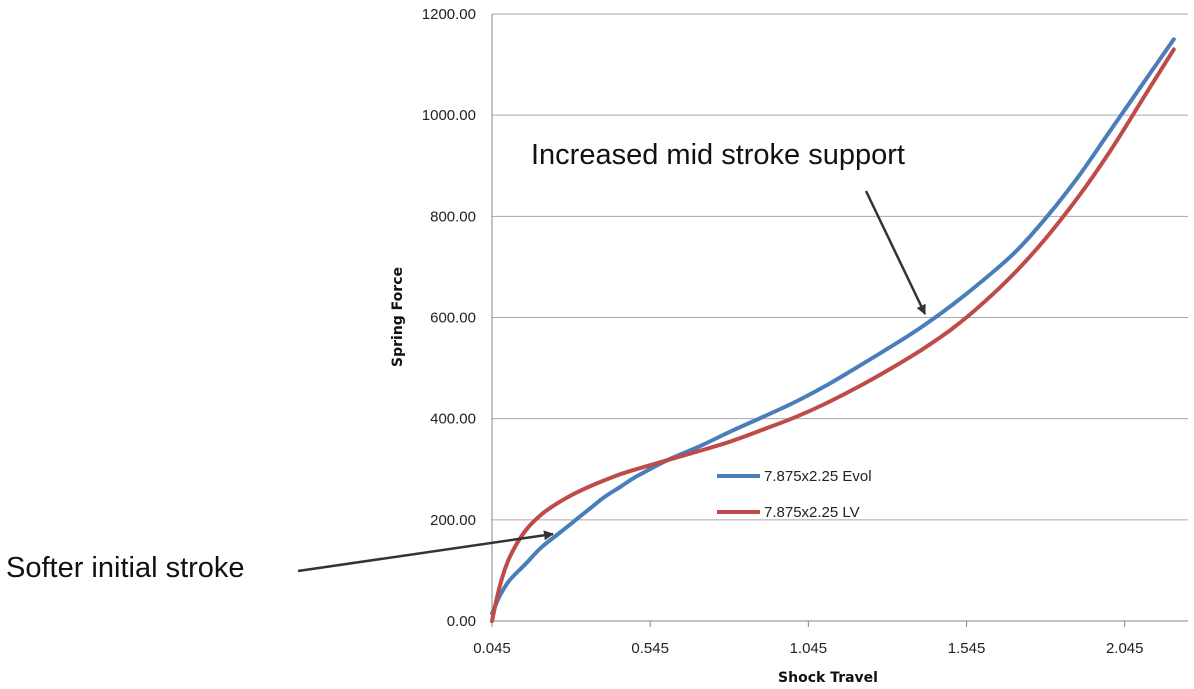  What do you see at coordinates (453, 419) in the screenshot?
I see `y-tick-label: 400.00` at bounding box center [453, 419].